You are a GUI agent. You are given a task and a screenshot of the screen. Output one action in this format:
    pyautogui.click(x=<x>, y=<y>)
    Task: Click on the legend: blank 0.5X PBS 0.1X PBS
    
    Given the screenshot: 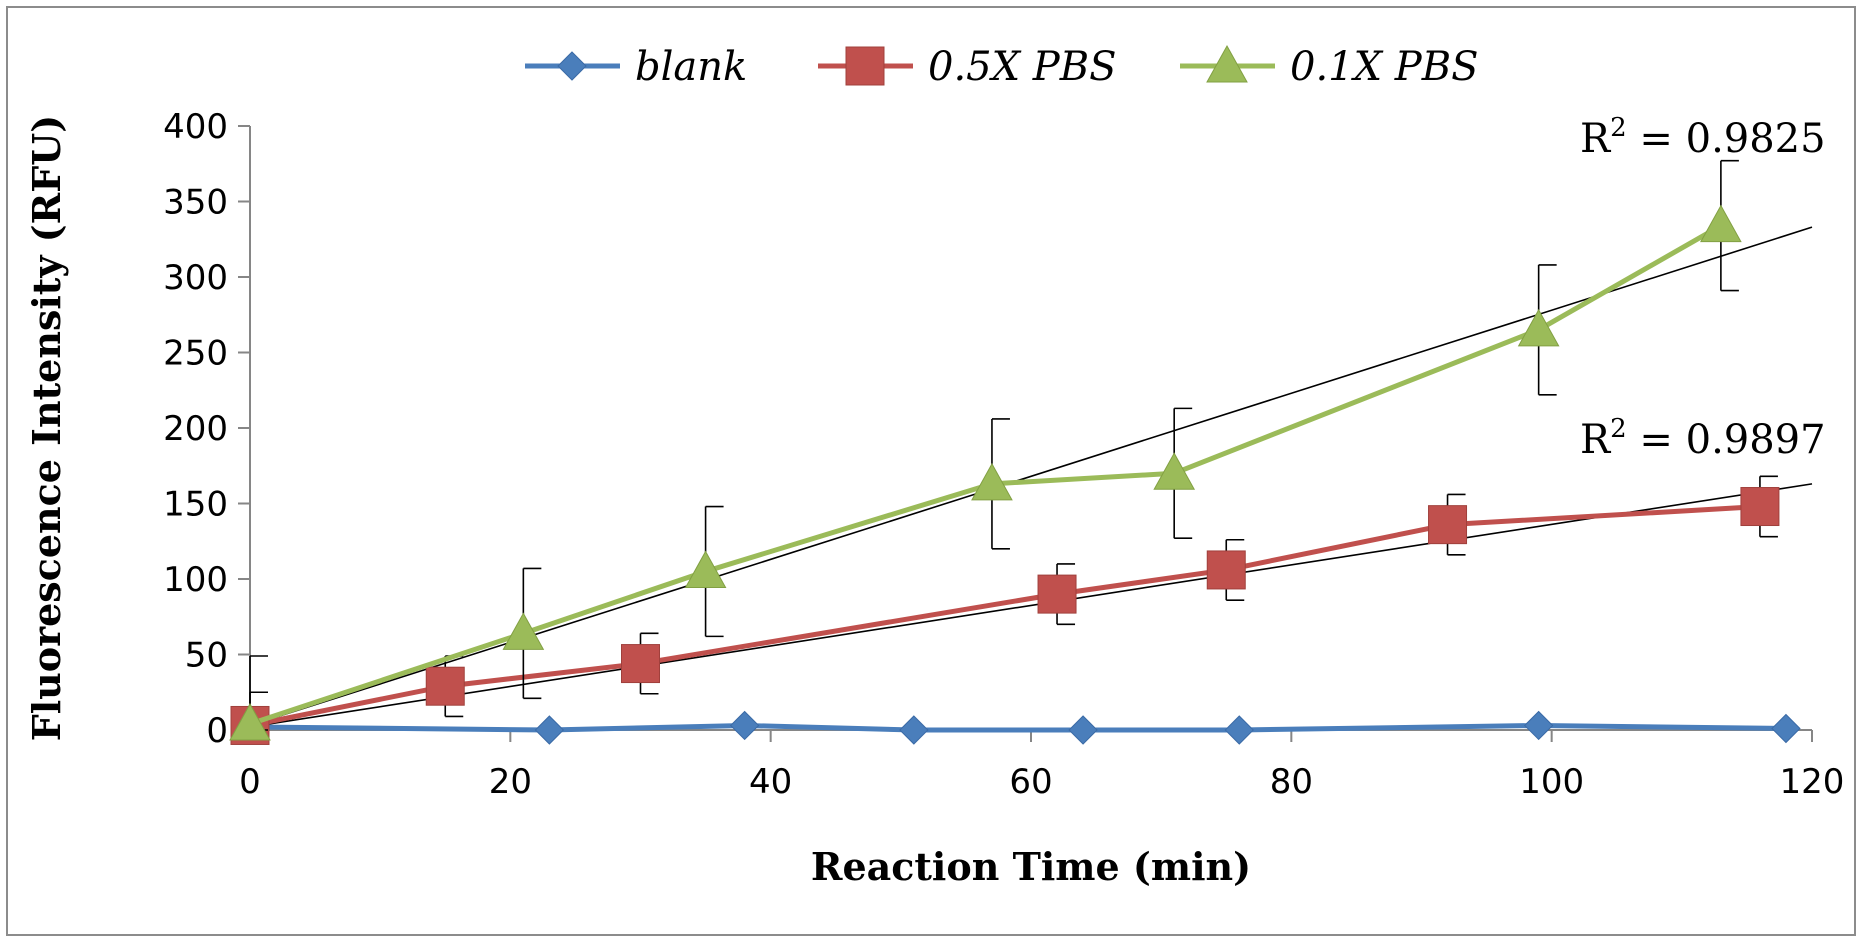 What is the action you would take?
    pyautogui.click(x=1002, y=67)
    